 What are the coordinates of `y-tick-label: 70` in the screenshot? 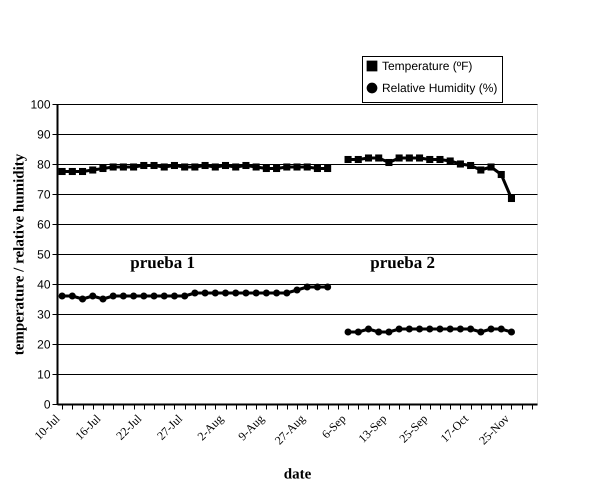 It's located at (44, 195).